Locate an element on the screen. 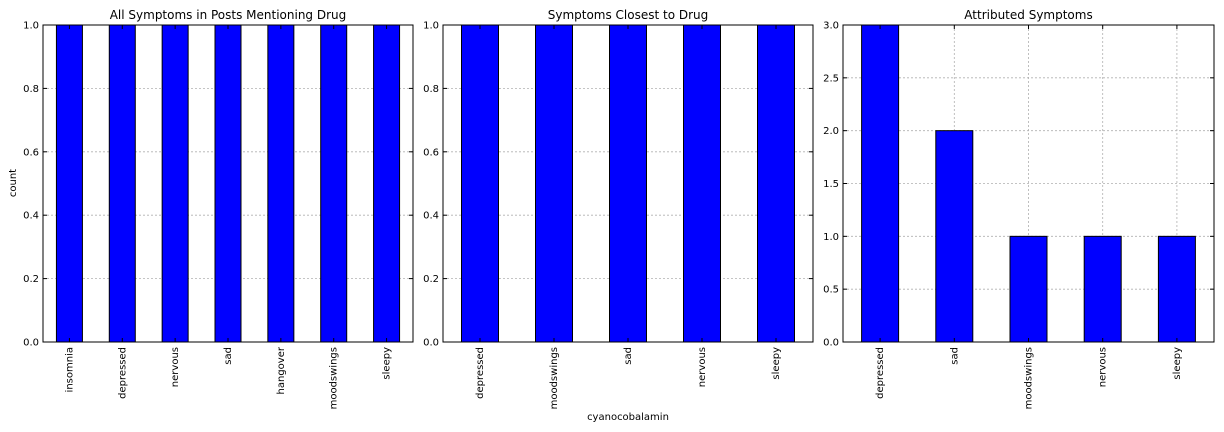  x-tick-label: hangover is located at coordinates (281, 370).